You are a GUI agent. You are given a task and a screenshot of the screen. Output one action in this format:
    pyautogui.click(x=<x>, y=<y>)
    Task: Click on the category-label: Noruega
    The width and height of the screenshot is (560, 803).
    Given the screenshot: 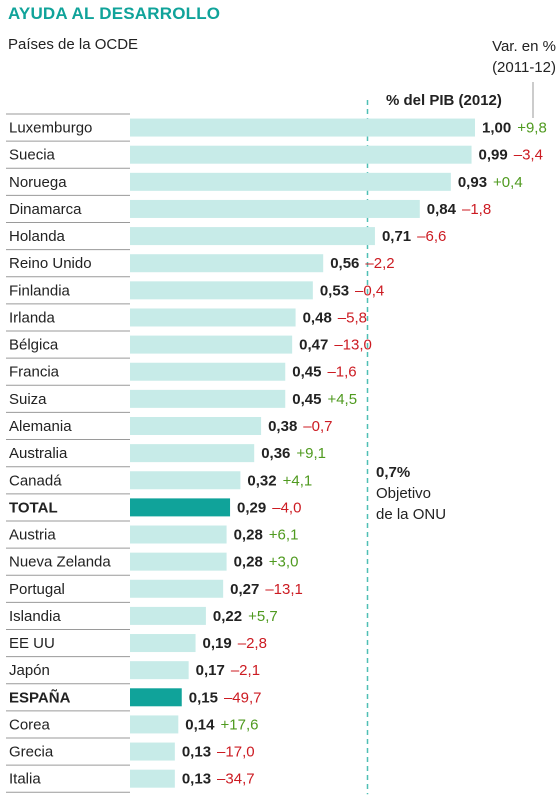 What is the action you would take?
    pyautogui.click(x=38, y=182)
    